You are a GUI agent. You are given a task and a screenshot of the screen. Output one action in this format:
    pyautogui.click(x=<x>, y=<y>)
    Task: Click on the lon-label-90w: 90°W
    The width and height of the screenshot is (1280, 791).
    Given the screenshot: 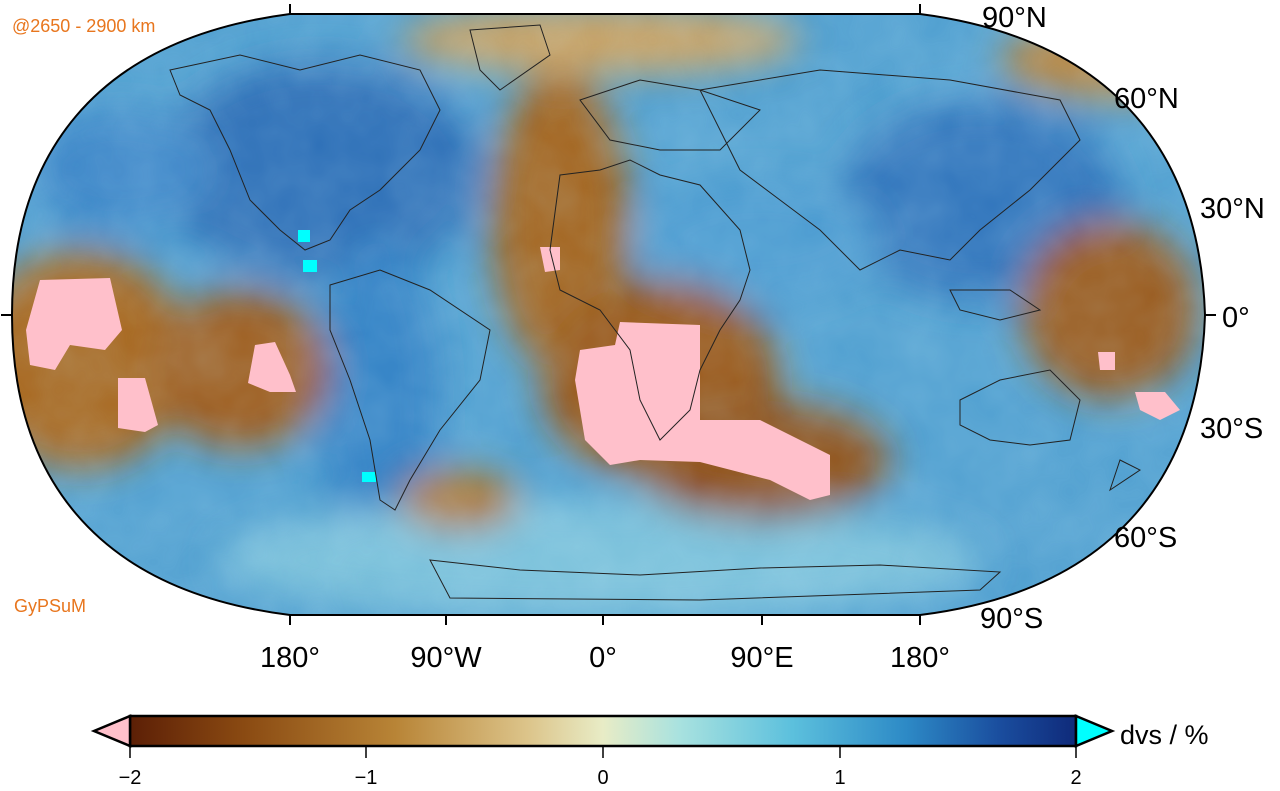 What is the action you would take?
    pyautogui.click(x=446, y=658)
    